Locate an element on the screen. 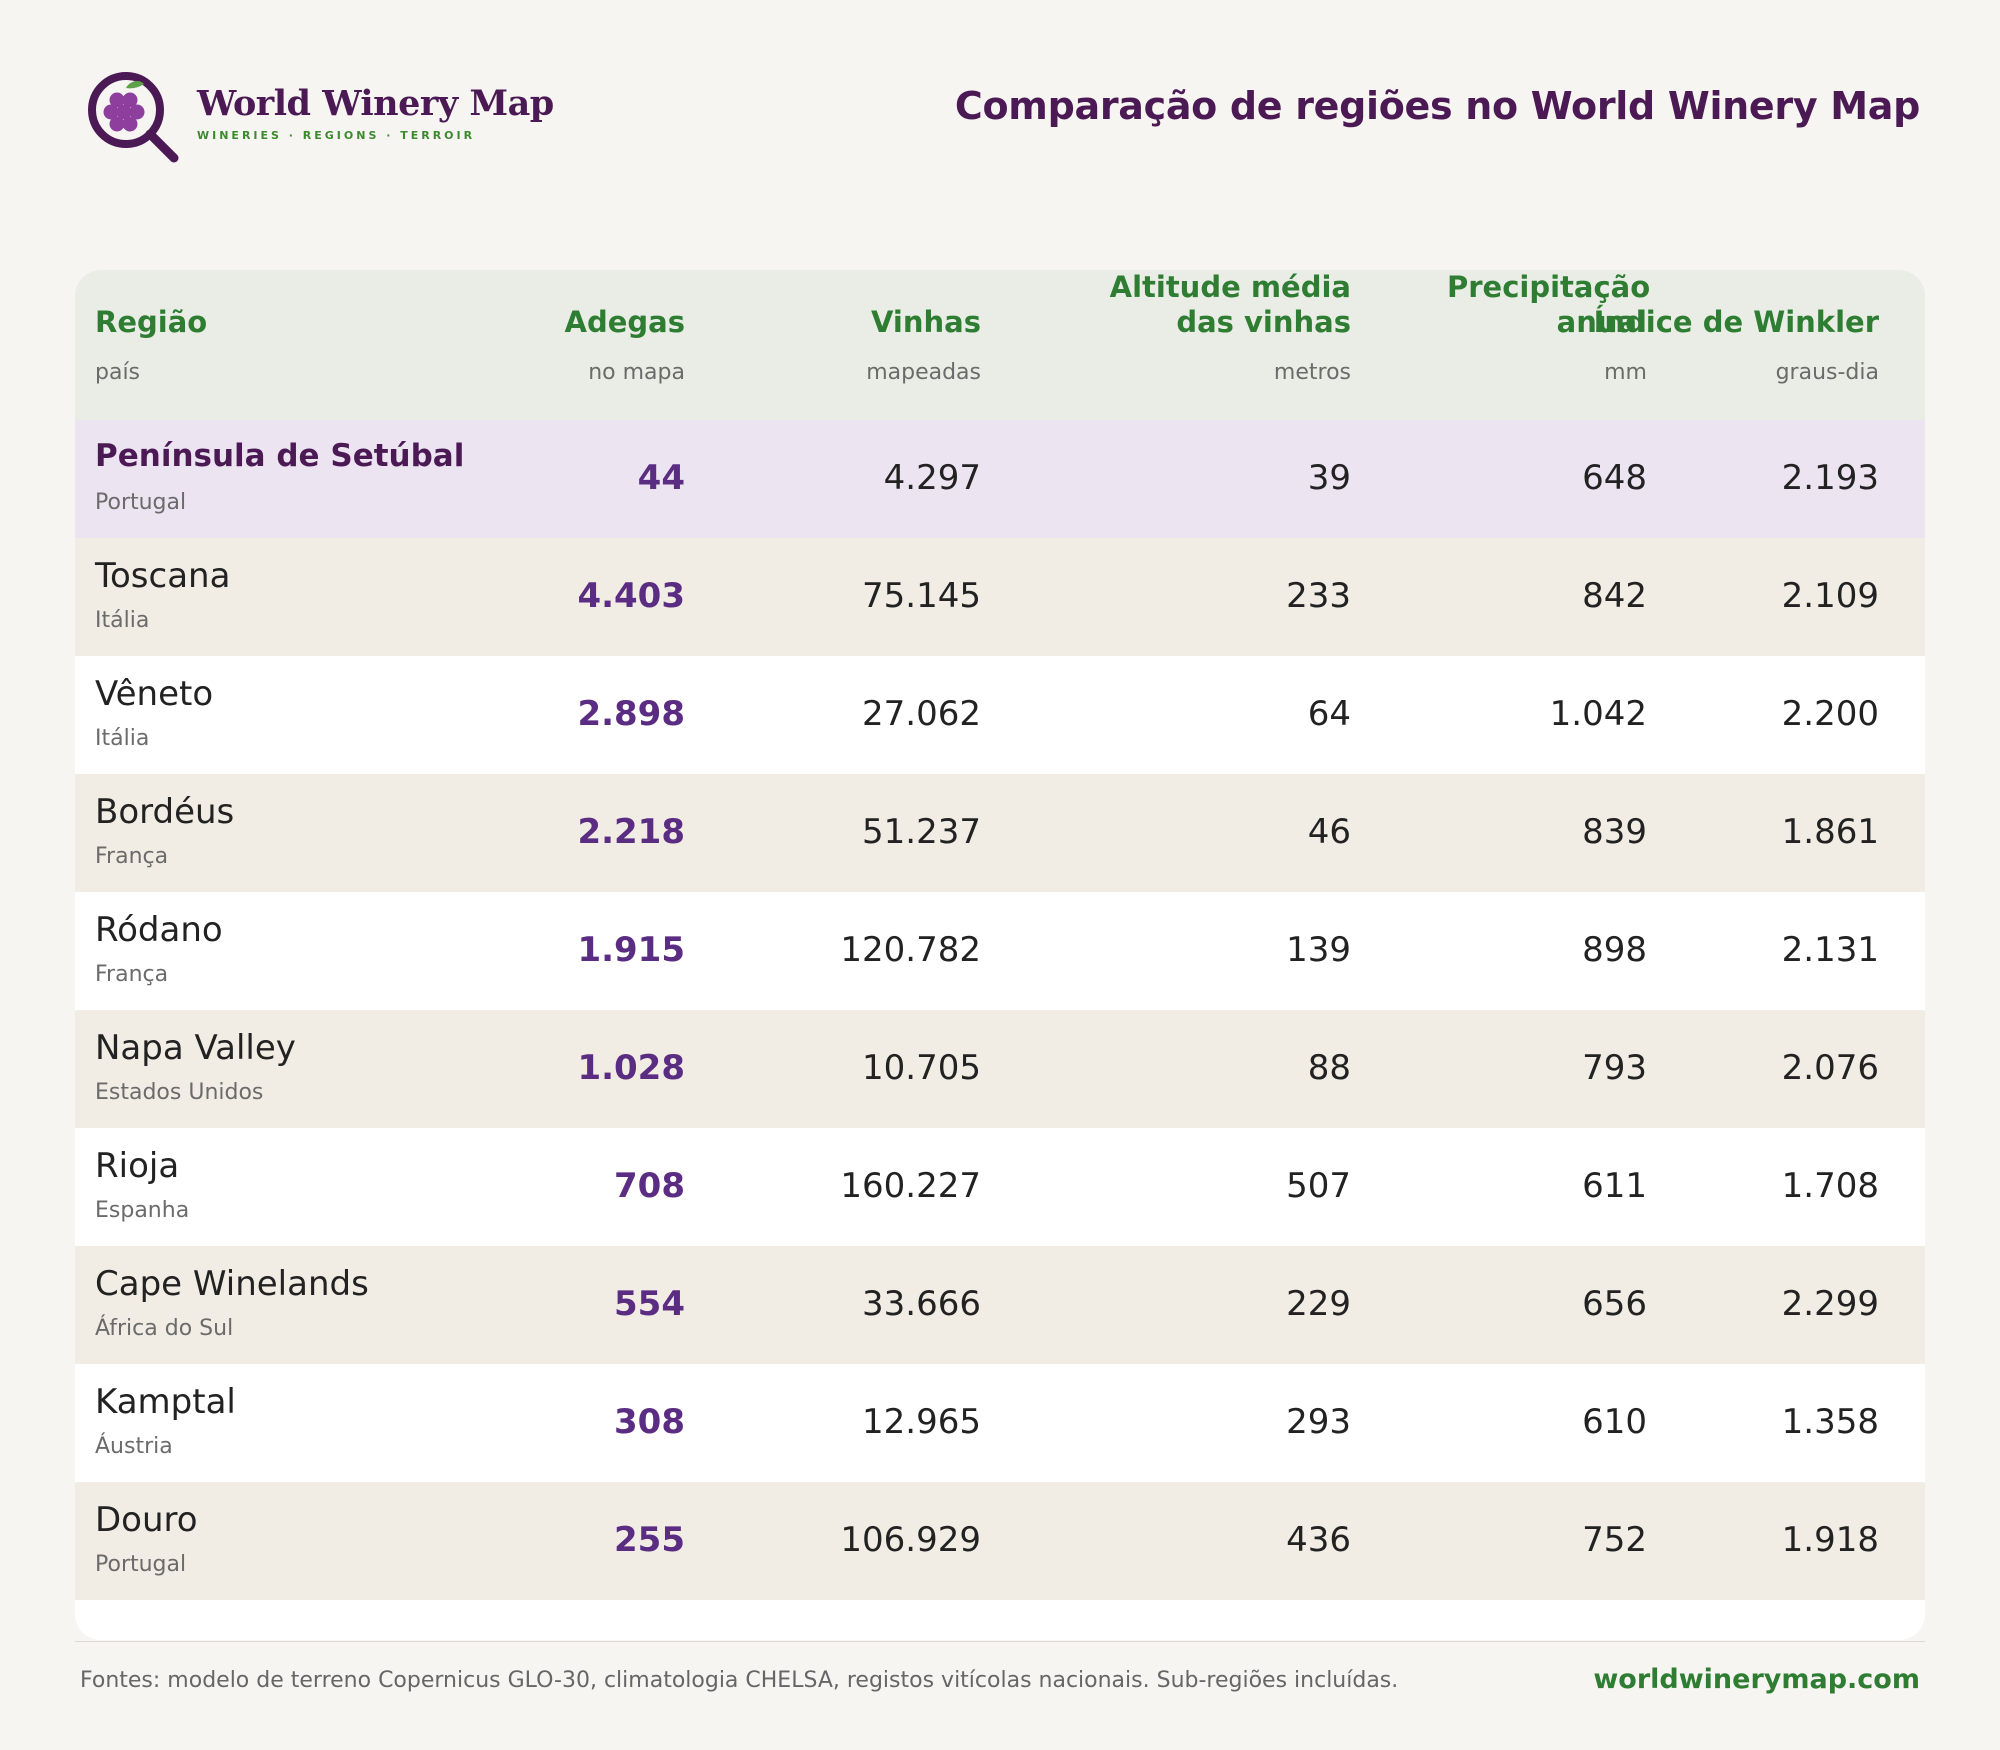 This screenshot has width=2000, height=1750. cell-precipitation: 656 is located at coordinates (1614, 1304).